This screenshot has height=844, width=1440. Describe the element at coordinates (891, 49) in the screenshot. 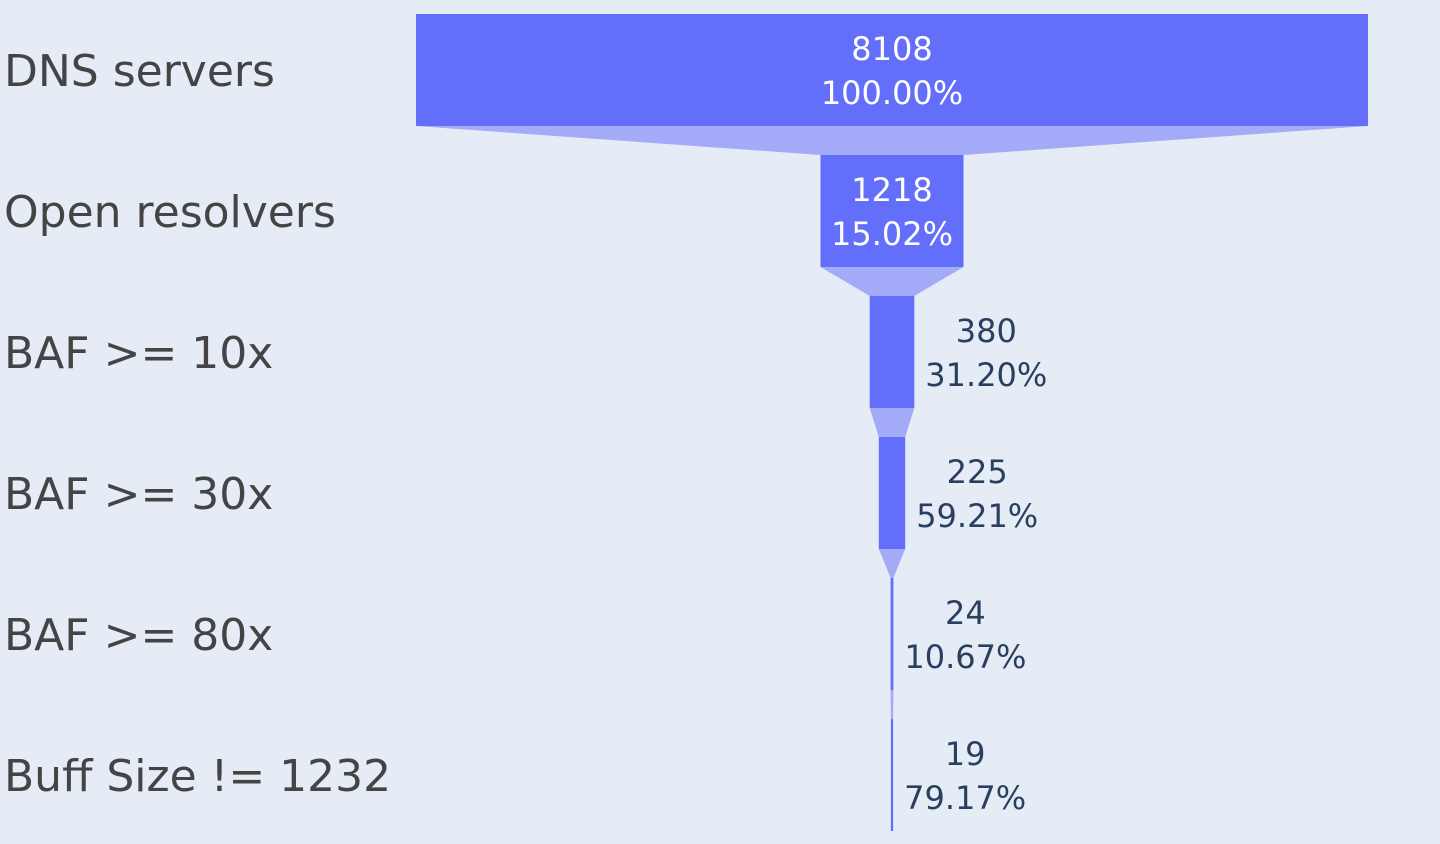

I see `value-label: 8108` at that location.